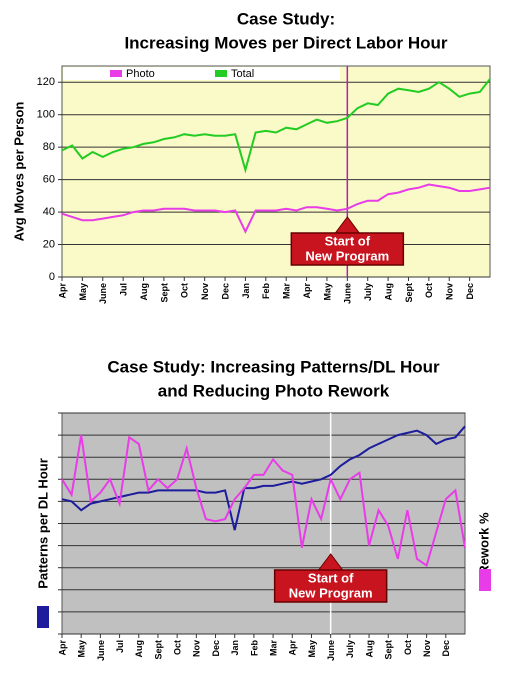 The image size is (510, 688). Describe the element at coordinates (49, 147) in the screenshot. I see `y-tick-label: 80` at that location.